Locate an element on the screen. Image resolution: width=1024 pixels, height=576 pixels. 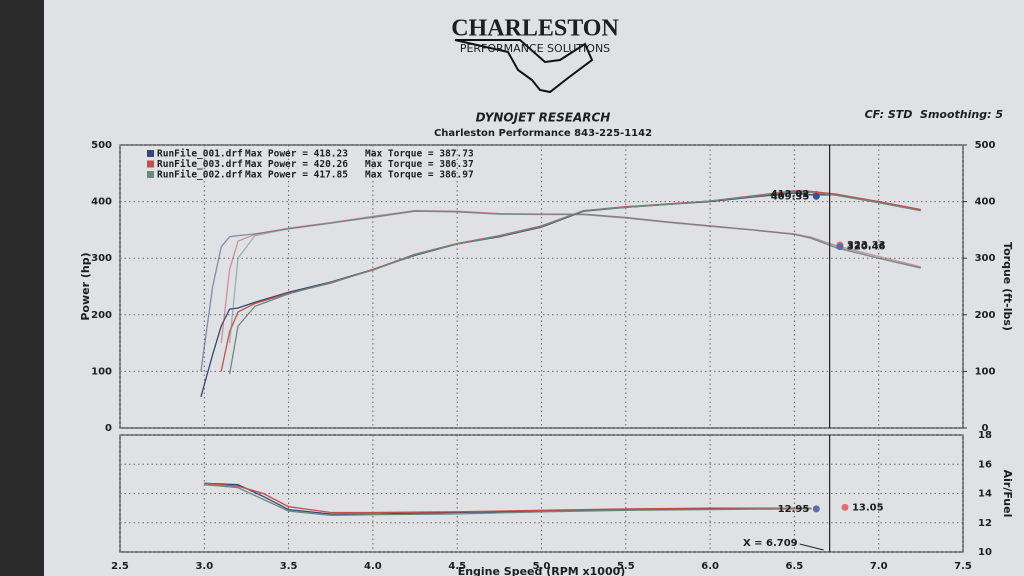
y-tick-label: 400 is located at coordinates (101, 202).